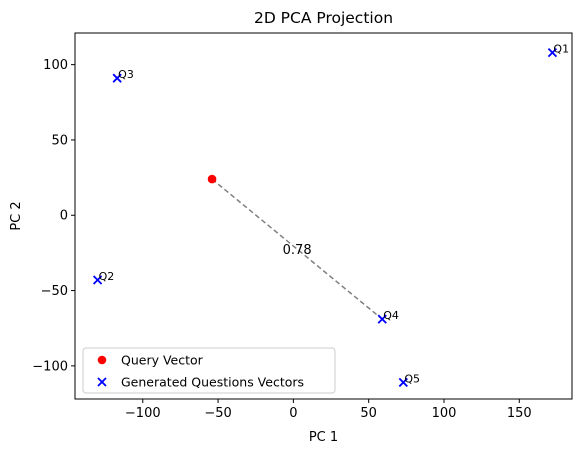 The width and height of the screenshot is (583, 455). I want to click on y-tick-label: −50, so click(54, 291).